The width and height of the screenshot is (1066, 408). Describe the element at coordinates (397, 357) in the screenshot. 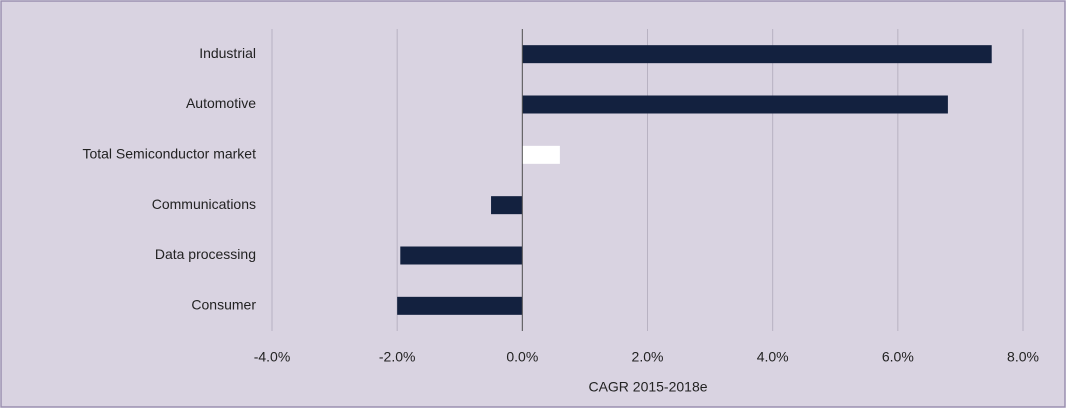

I see `x-tick-label: -2.0%` at that location.